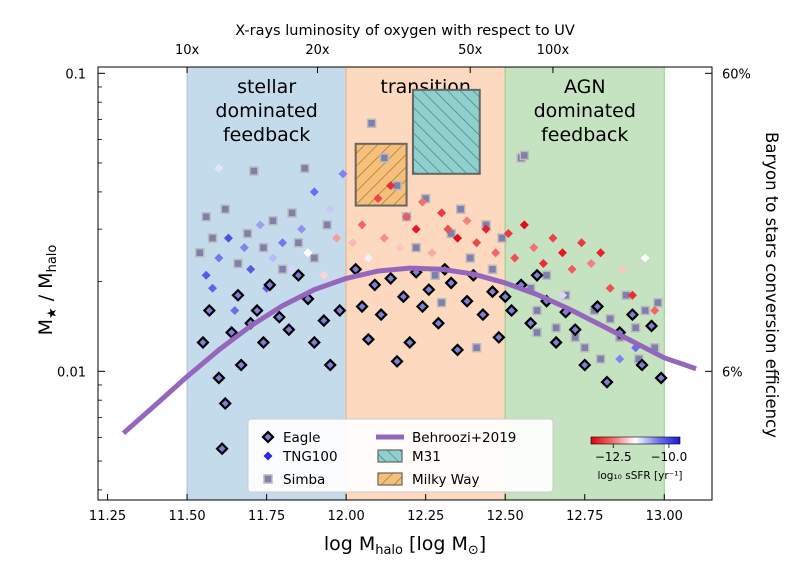 This screenshot has width=789, height=564. I want to click on top-tick-label: 10x, so click(187, 50).